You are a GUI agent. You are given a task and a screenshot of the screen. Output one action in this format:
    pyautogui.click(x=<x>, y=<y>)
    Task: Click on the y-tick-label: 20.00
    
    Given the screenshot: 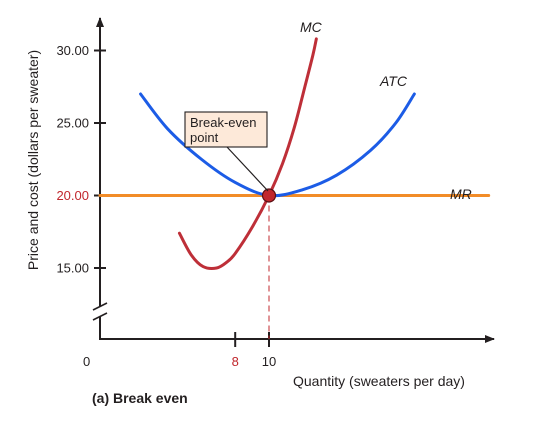 What is the action you would take?
    pyautogui.click(x=72, y=195)
    